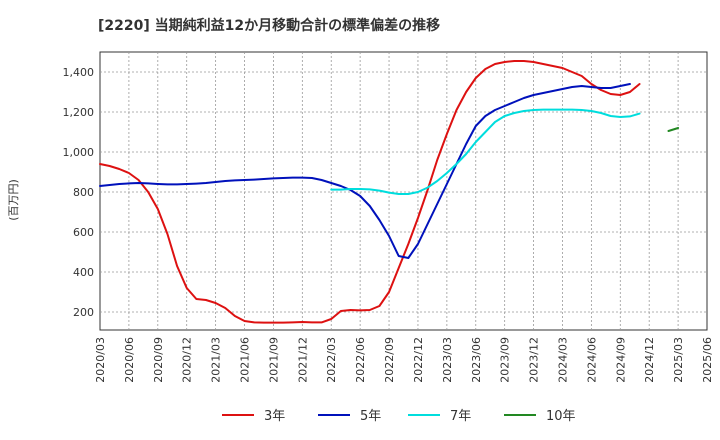  Describe the element at coordinates (331, 360) in the screenshot. I see `x-tick-label: 2022/03` at that location.